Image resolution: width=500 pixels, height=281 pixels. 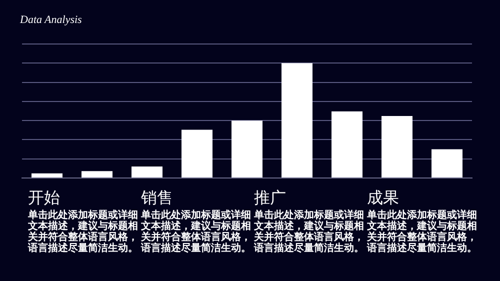 What do you see at coordinates (44, 198) in the screenshot?
I see `text: 开始` at bounding box center [44, 198].